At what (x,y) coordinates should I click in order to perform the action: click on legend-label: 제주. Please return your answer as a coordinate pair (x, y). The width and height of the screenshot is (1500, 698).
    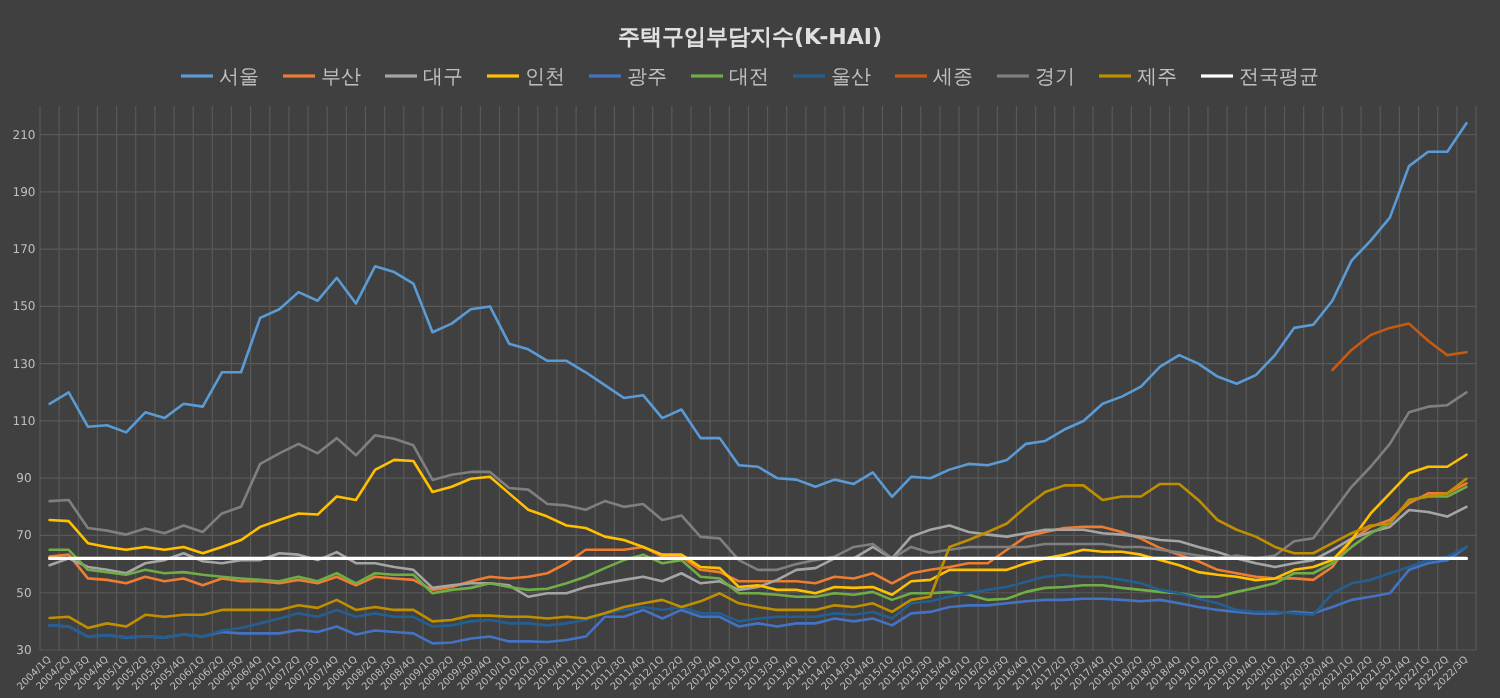
    Looking at the image, I should click on (1157, 78).